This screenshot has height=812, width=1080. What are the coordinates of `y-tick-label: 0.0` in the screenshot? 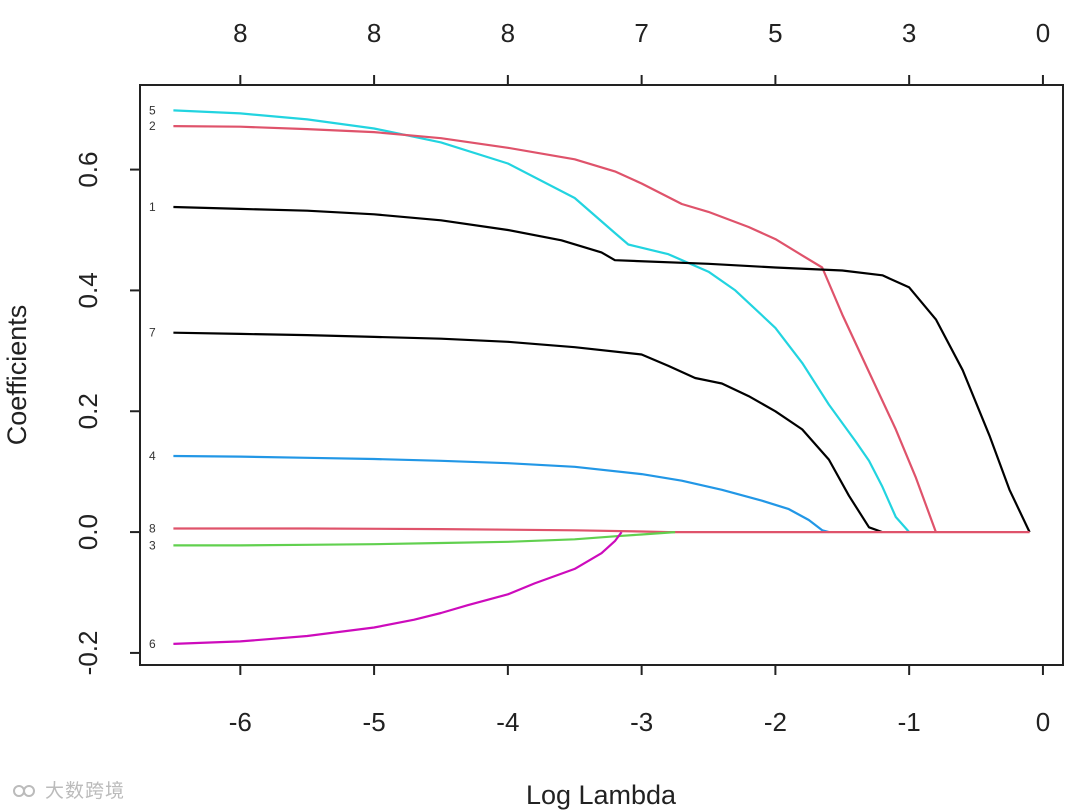 It's located at (88, 532).